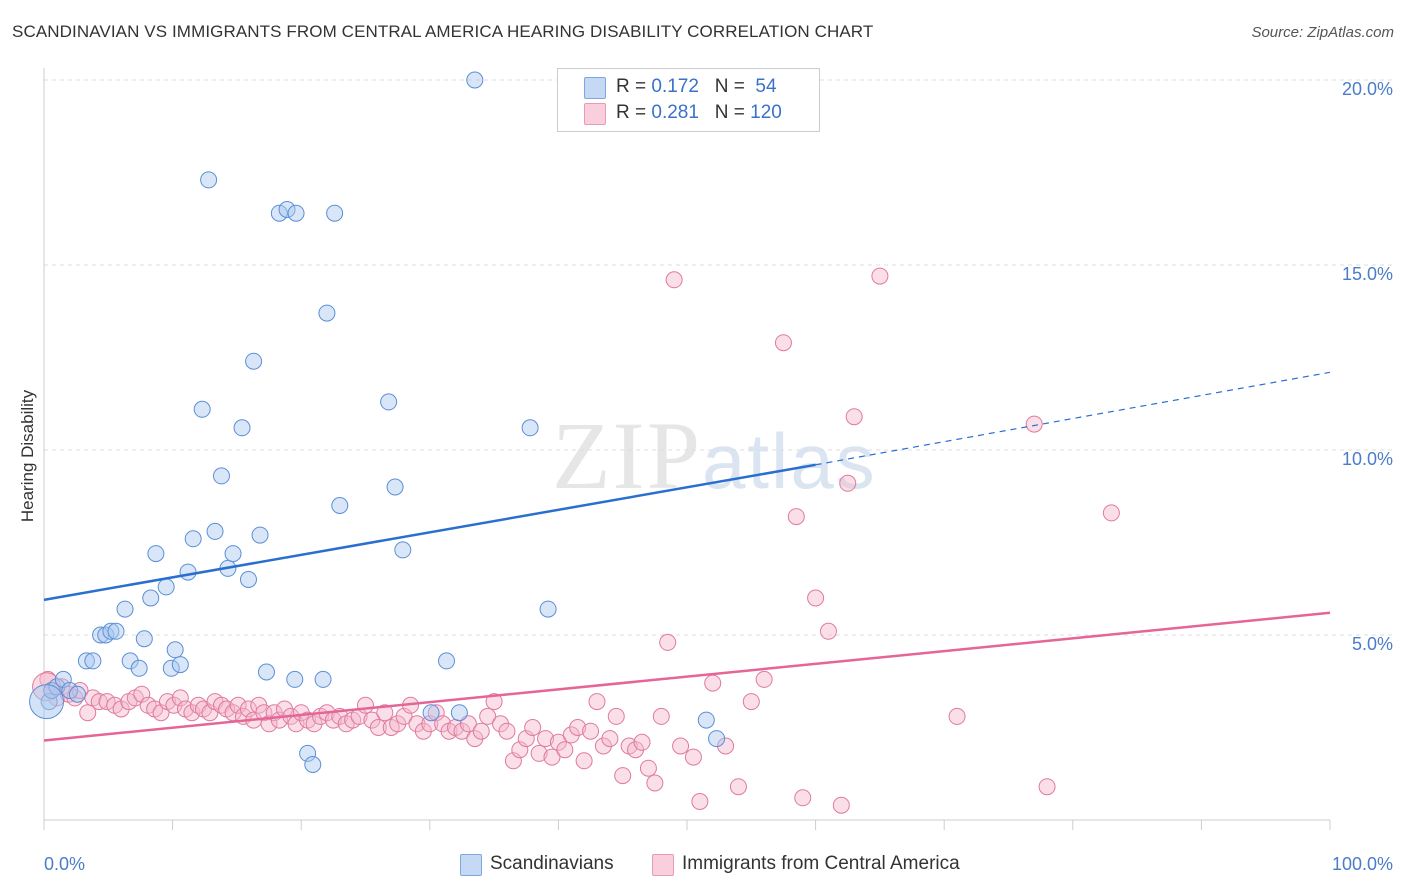 The width and height of the screenshot is (1406, 892). I want to click on legend-label-scandinavians: Scandinavians, so click(552, 863).